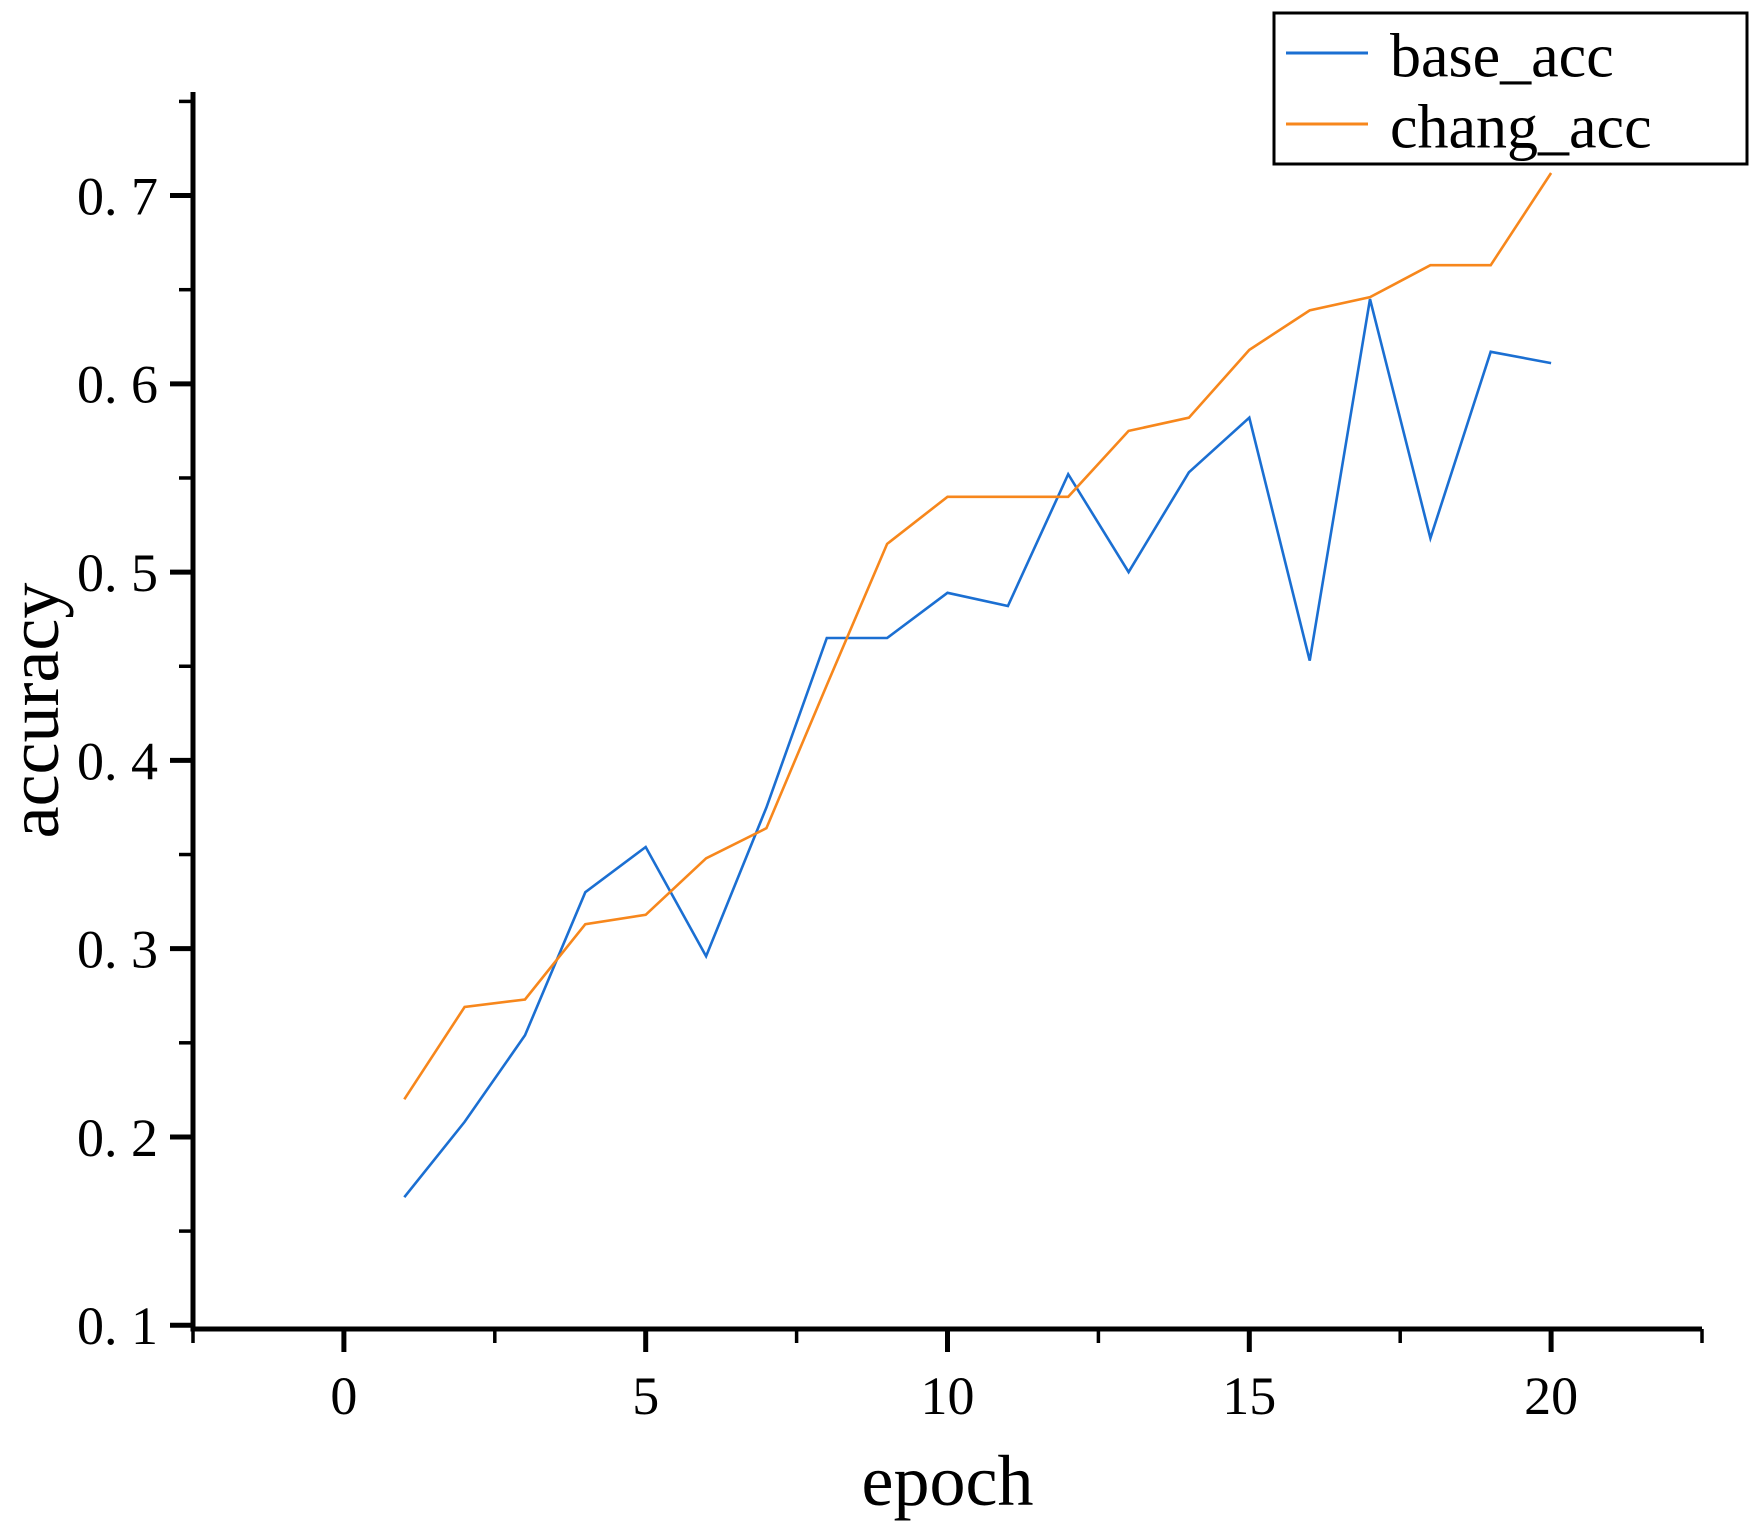  Describe the element at coordinates (37, 711) in the screenshot. I see `y-axis-title: accuracy` at that location.